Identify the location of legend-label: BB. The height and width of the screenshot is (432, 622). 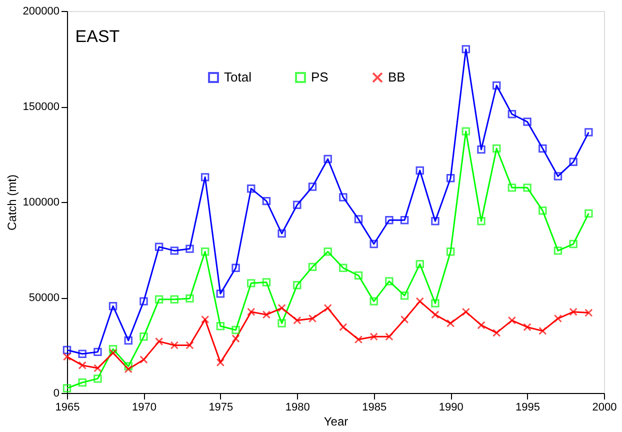
(397, 77).